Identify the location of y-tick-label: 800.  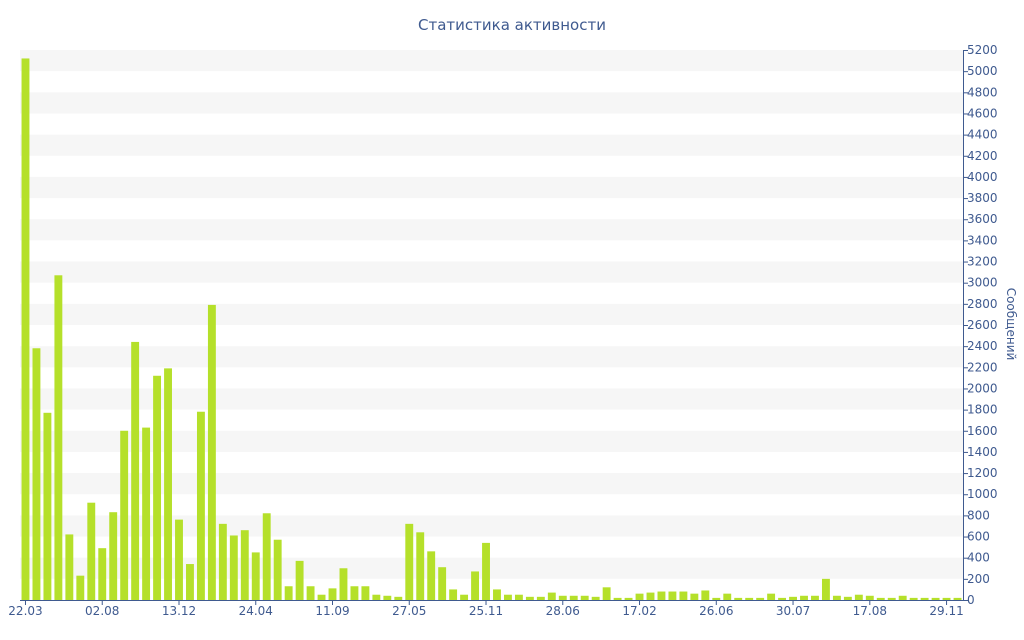
(978, 515).